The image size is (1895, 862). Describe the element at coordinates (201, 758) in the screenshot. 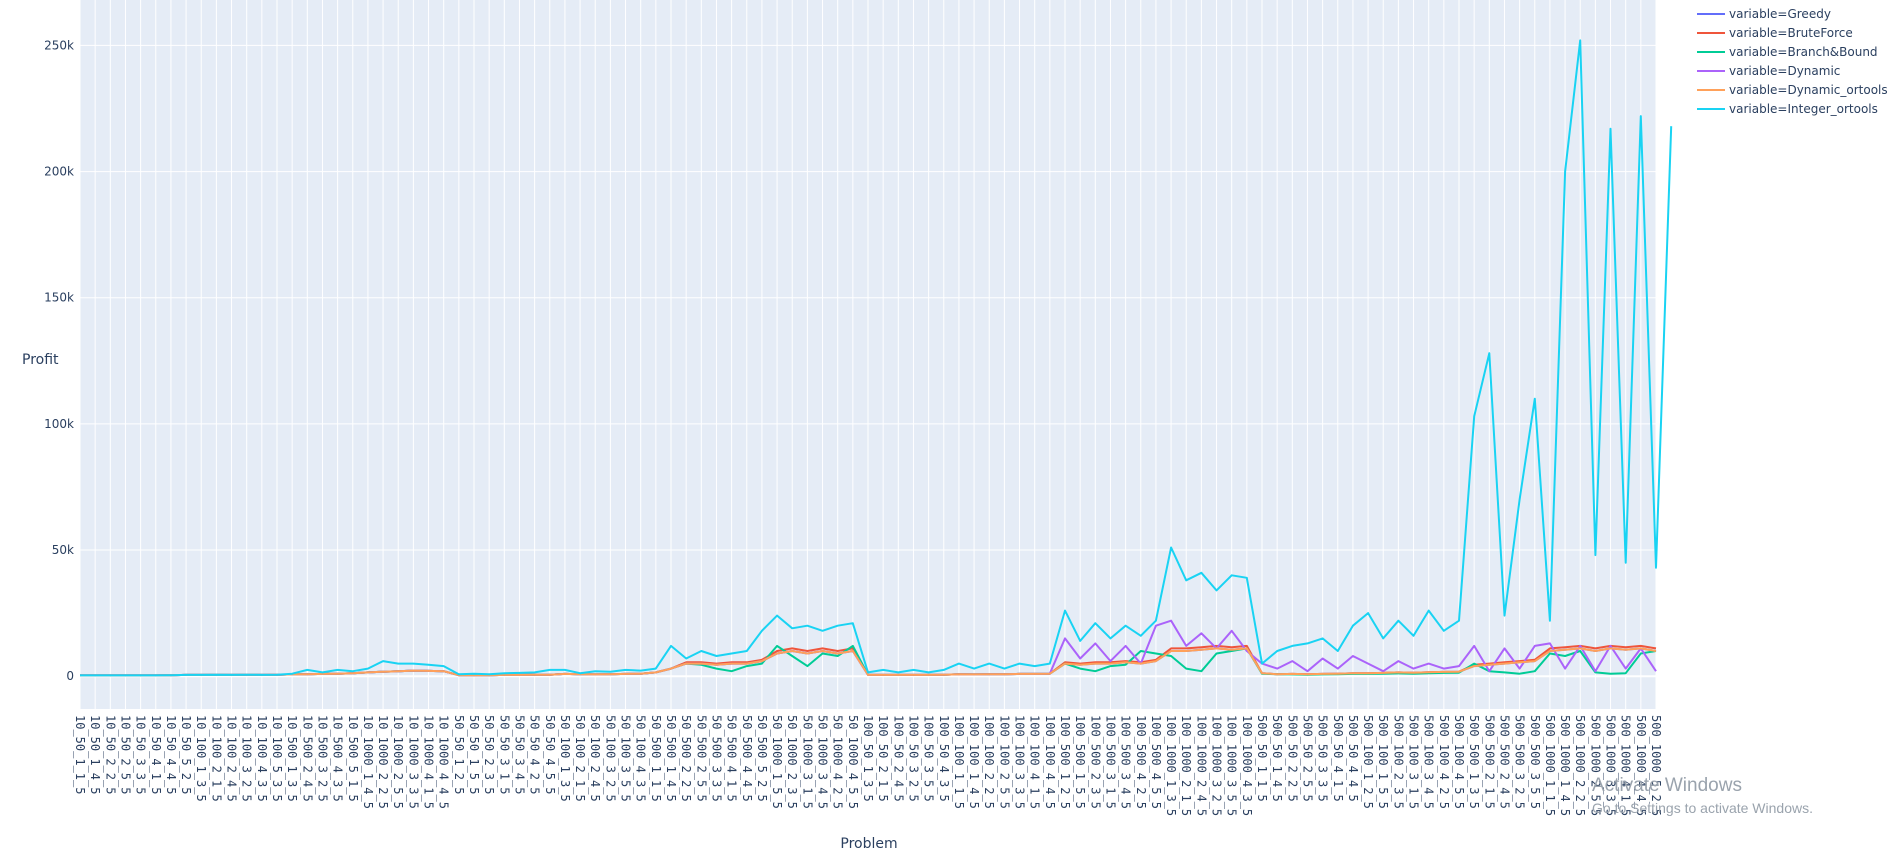

I see `x-tick-label: 10_100_1_3_5` at that location.